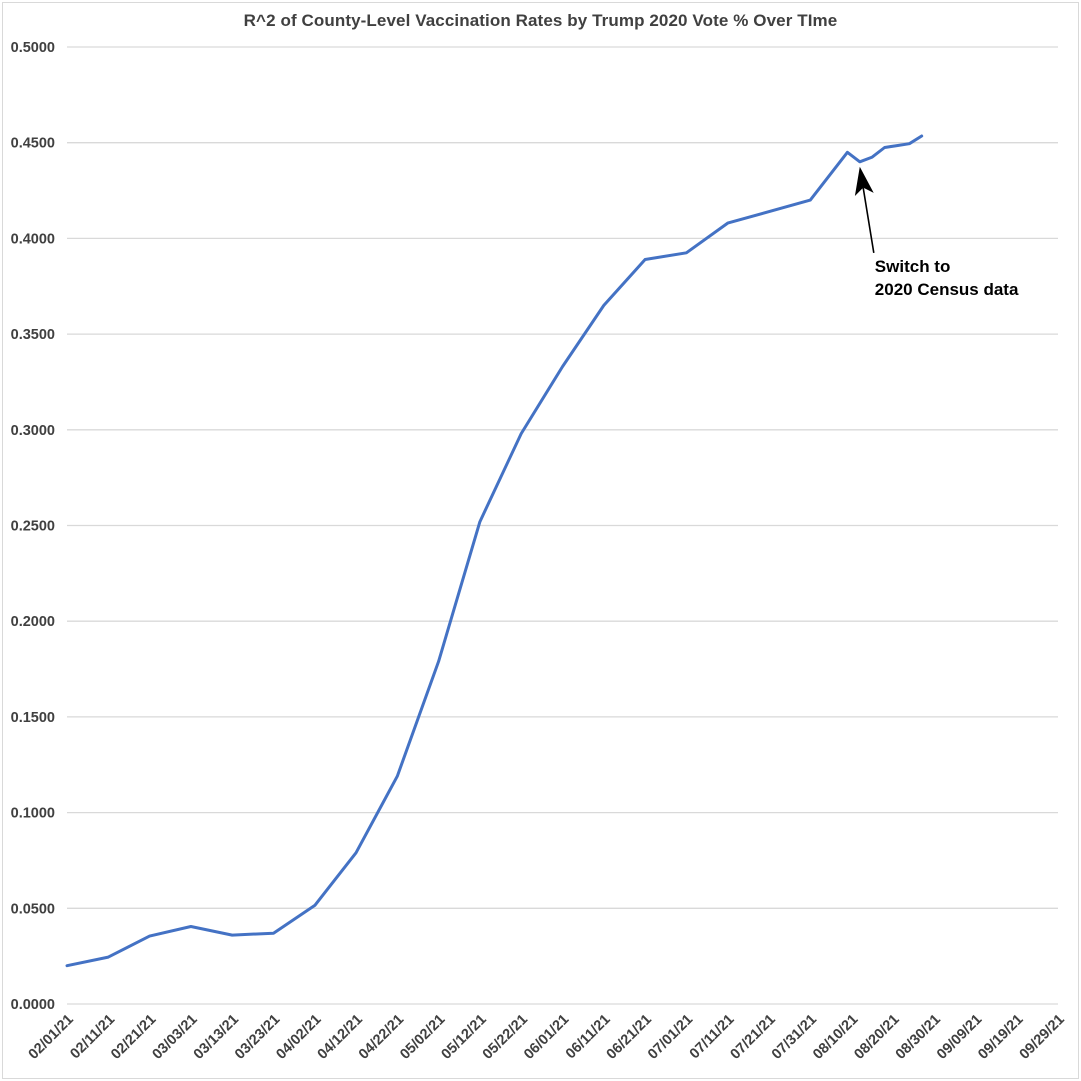 This screenshot has height=1081, width=1081. I want to click on y-axis-tick-label: 0.4000, so click(33, 239).